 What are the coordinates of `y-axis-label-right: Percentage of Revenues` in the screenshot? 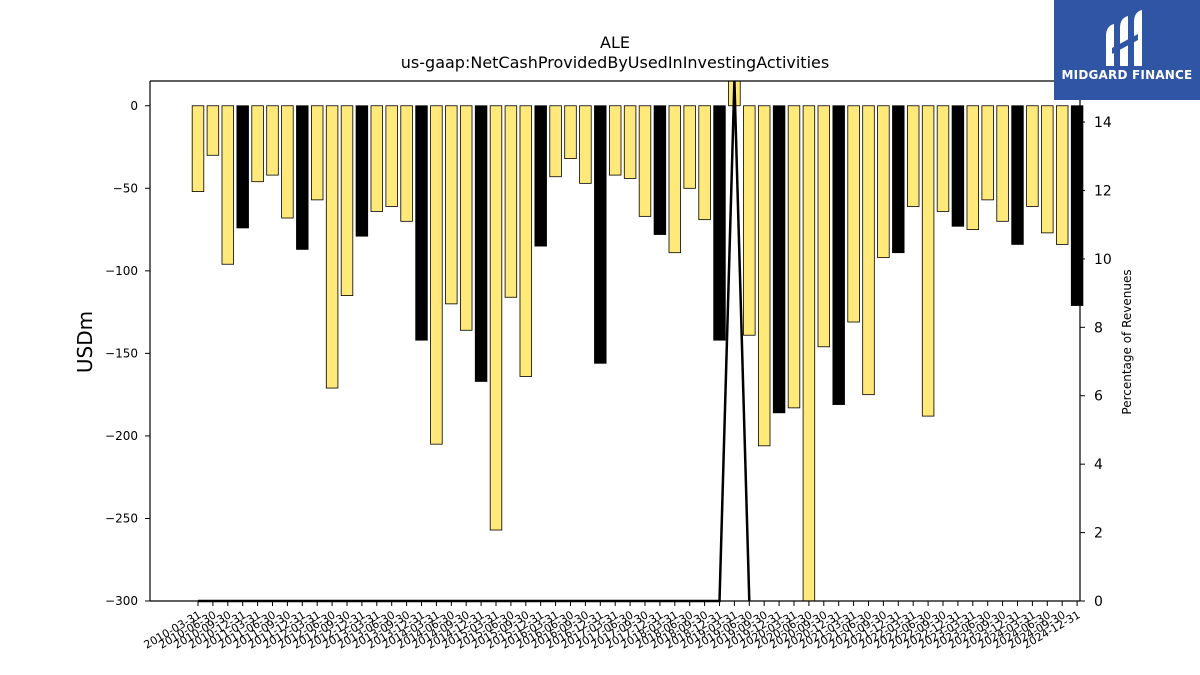 It's located at (1127, 341).